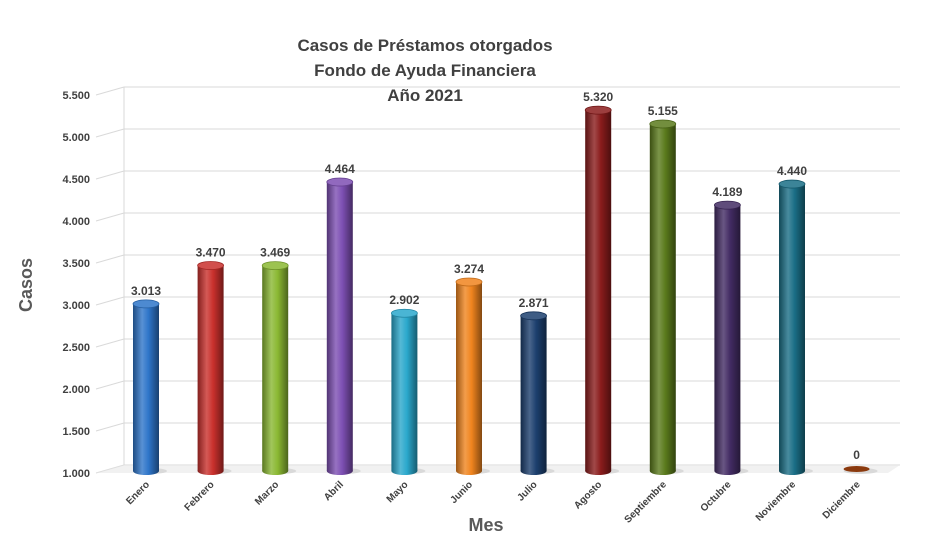  What do you see at coordinates (527, 491) in the screenshot?
I see `x-category-label: Julio` at bounding box center [527, 491].